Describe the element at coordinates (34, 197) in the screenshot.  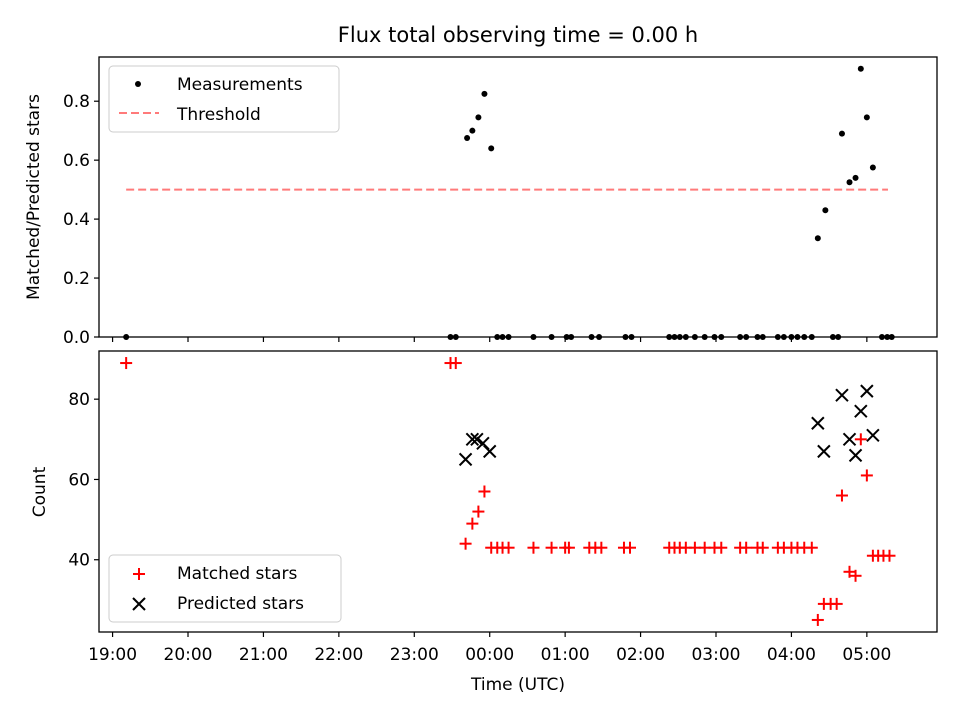
I see `top-y-axis-label: Matched/Predicted stars` at that location.